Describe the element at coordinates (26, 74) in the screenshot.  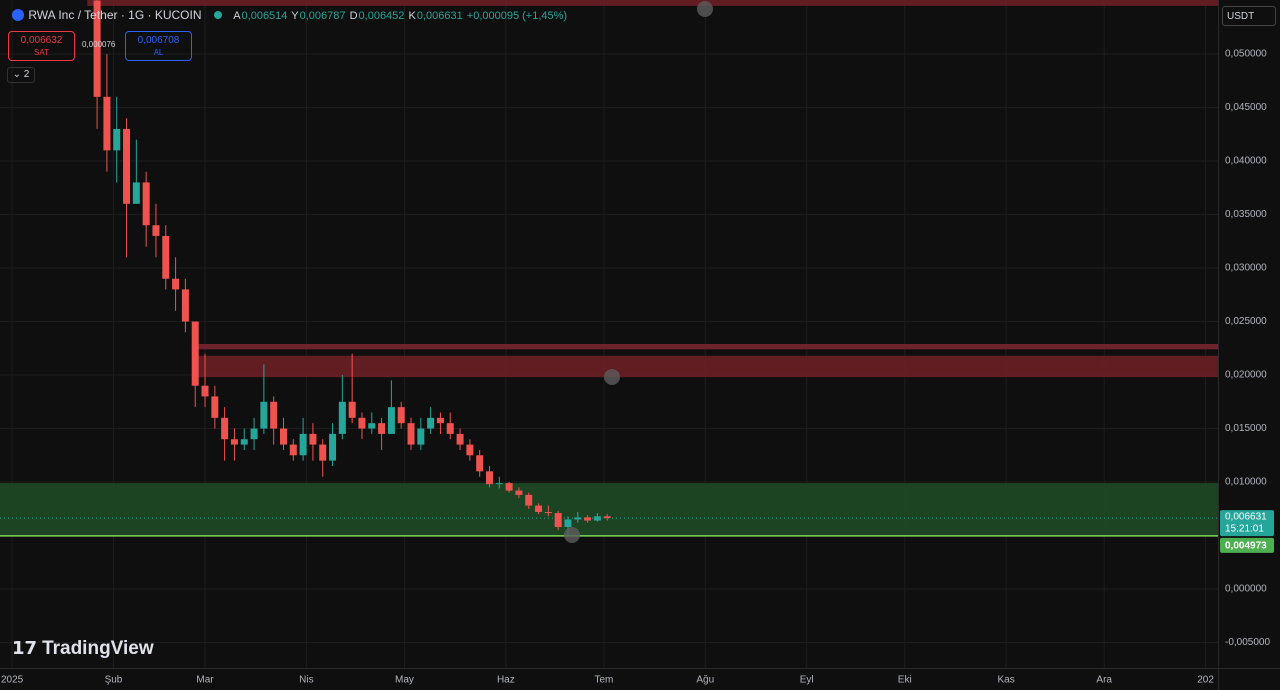
I see `indicator-count: 2` at that location.